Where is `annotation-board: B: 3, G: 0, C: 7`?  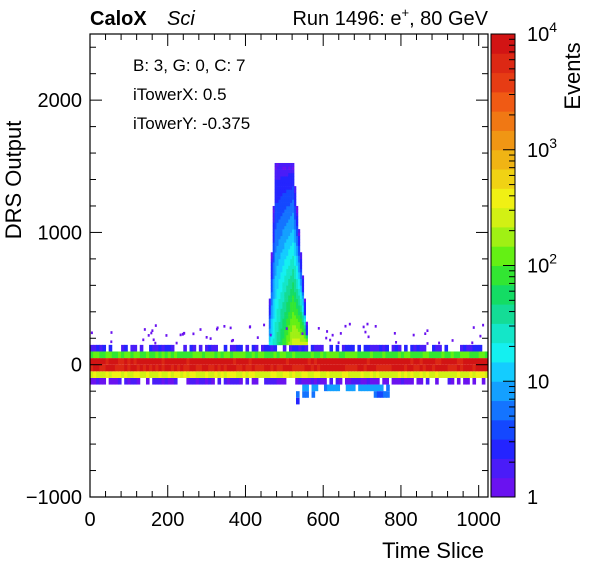 annotation-board: B: 3, G: 0, C: 7 is located at coordinates (189, 65).